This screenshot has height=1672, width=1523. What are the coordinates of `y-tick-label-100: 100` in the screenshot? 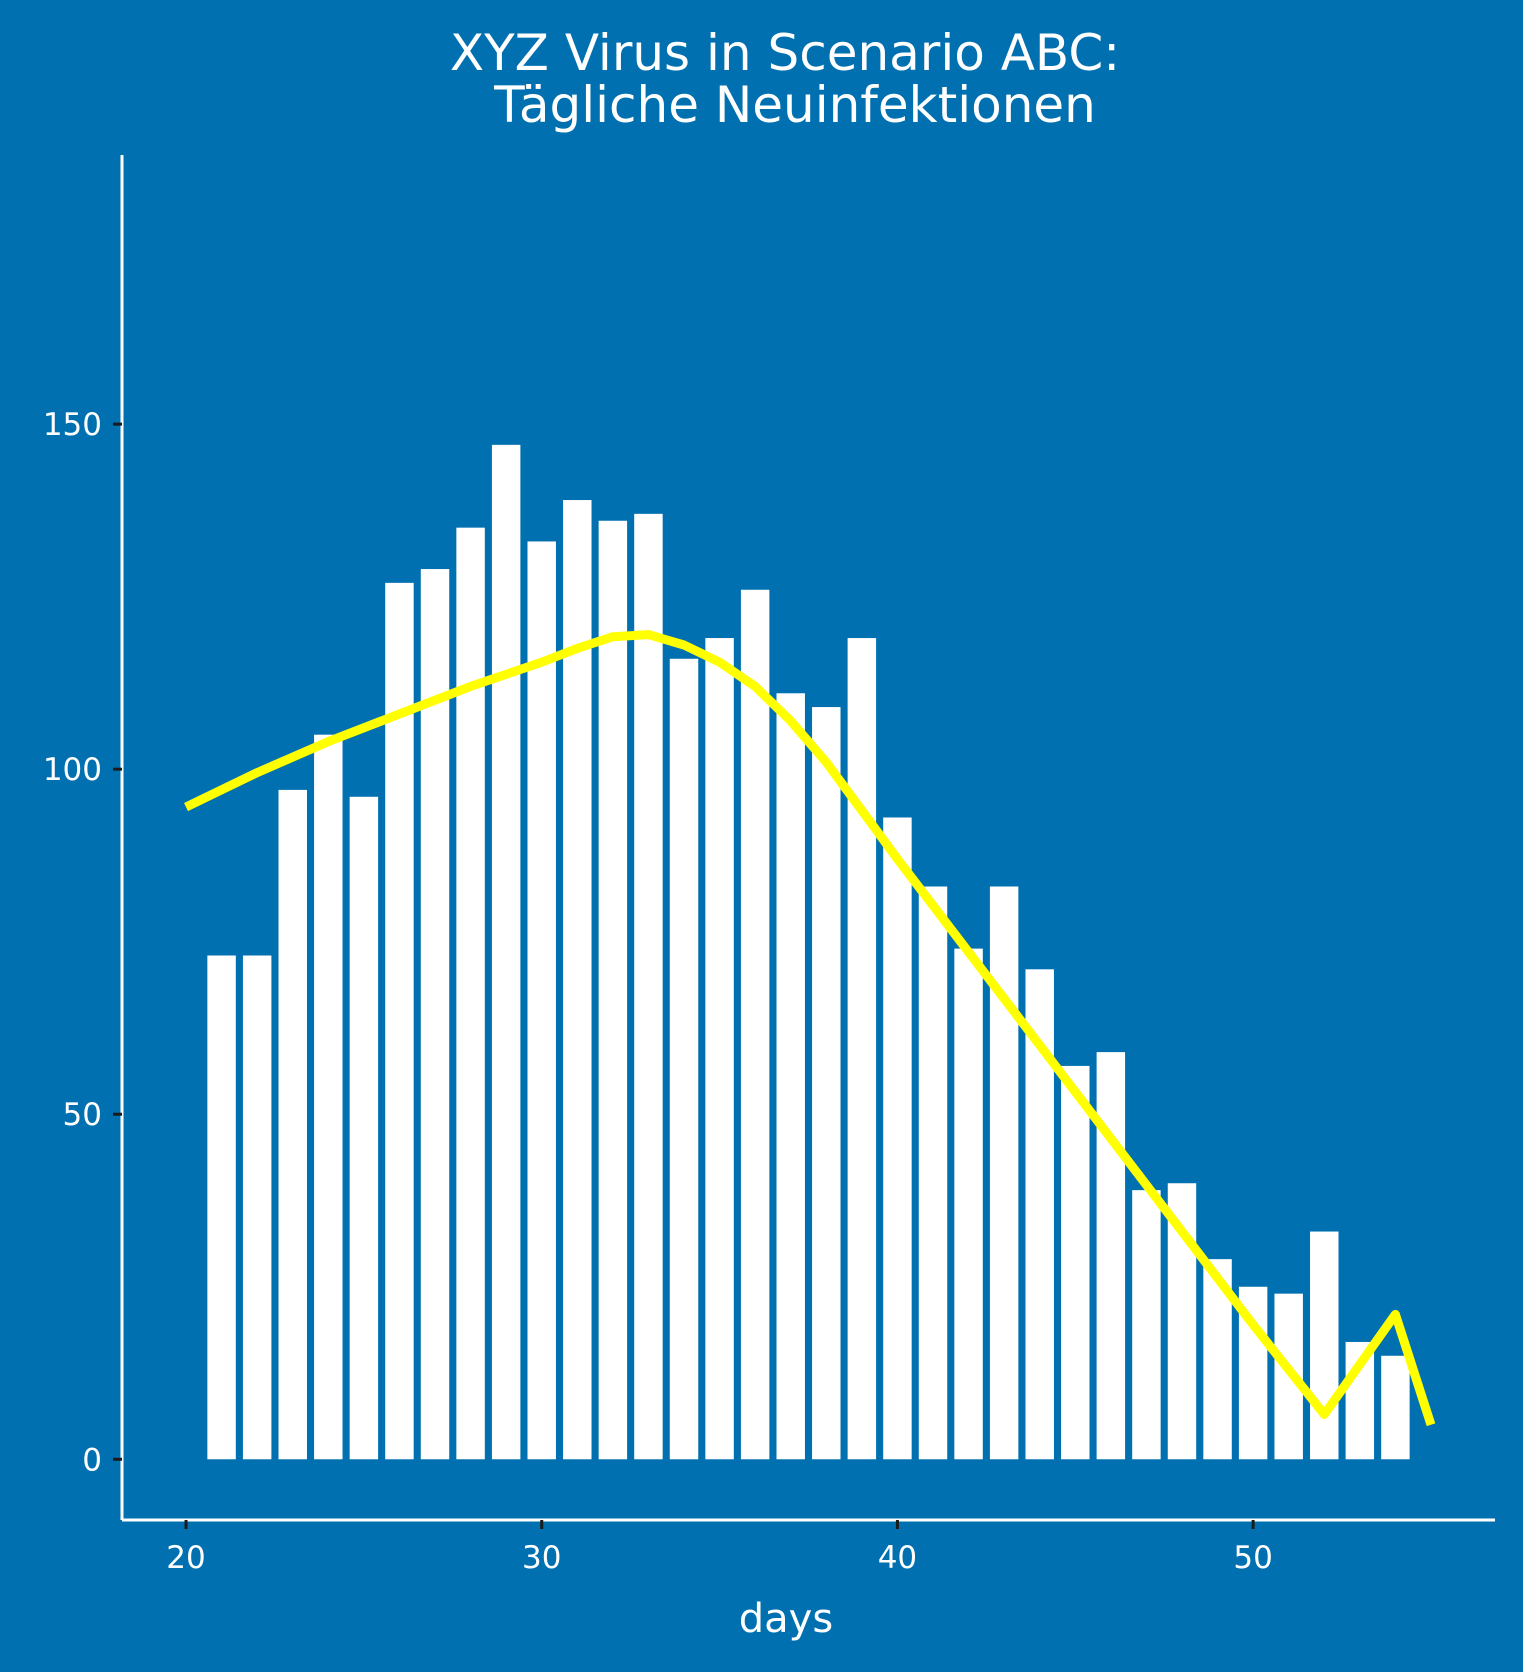 It's located at (72, 770).